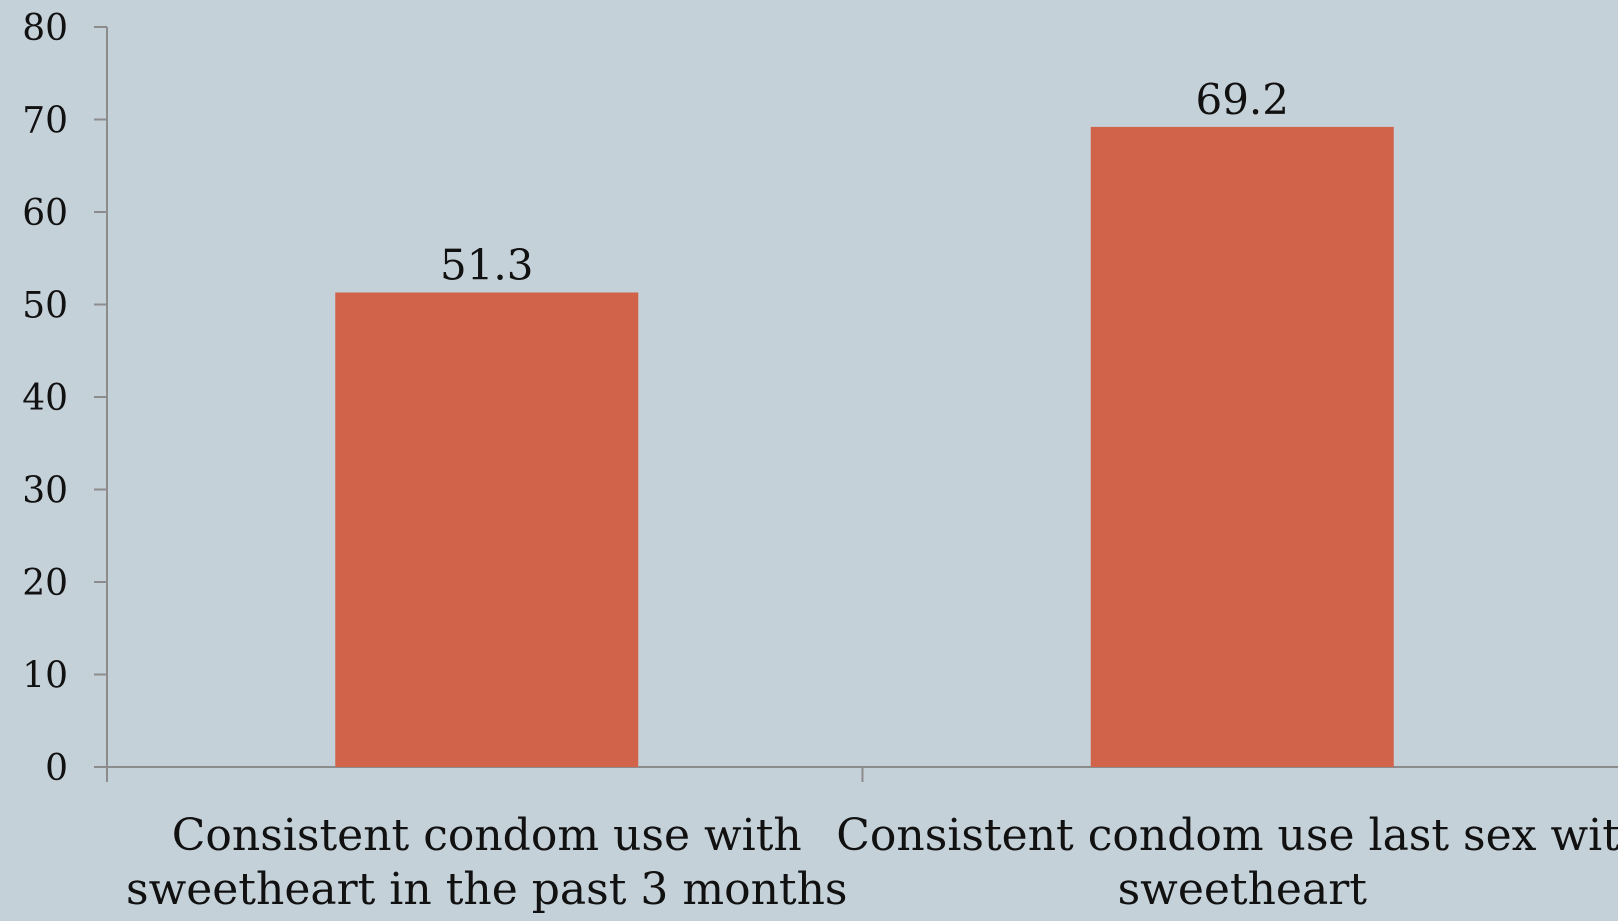  Describe the element at coordinates (1242, 99) in the screenshot. I see `bar-value-label: 69.2` at that location.